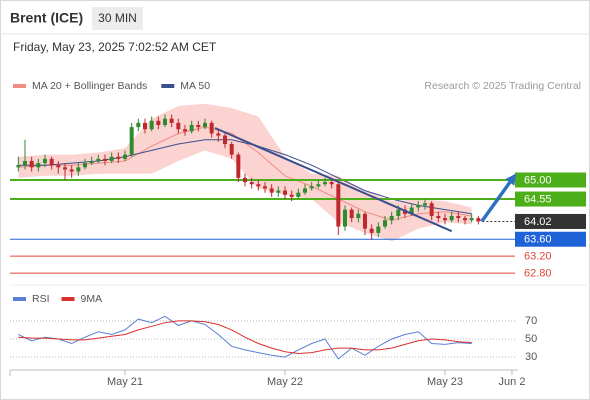 The height and width of the screenshot is (400, 590). Describe the element at coordinates (285, 382) in the screenshot. I see `x-tick-label: May 22` at that location.